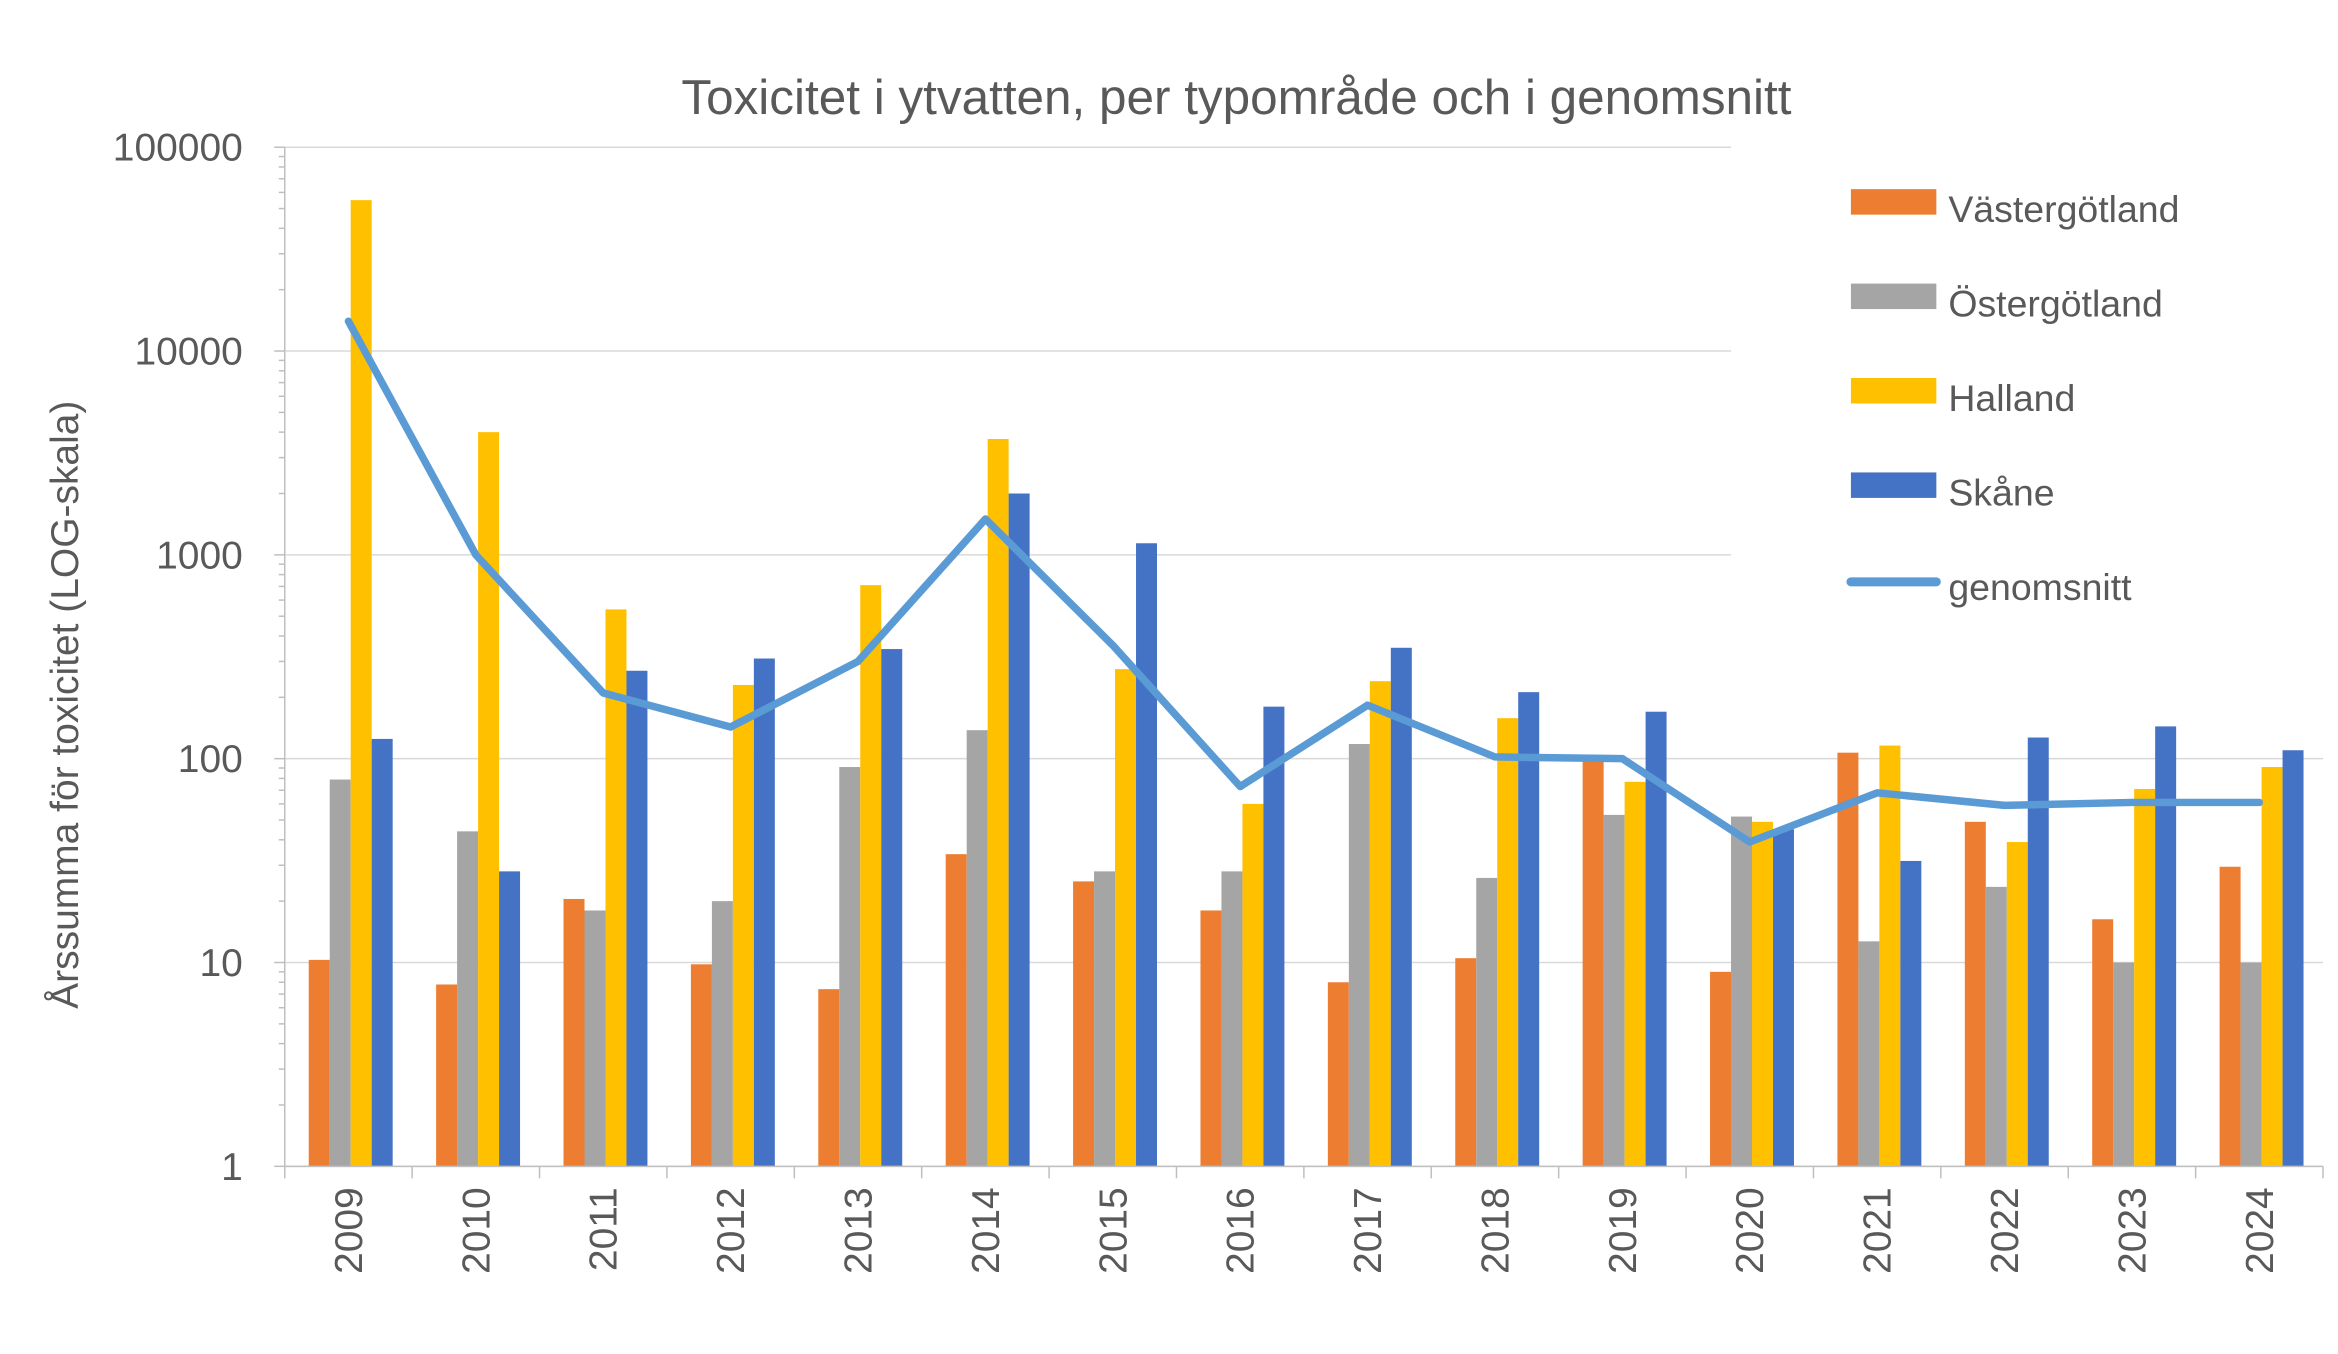  Describe the element at coordinates (2132, 1230) in the screenshot. I see `x-tick-label: 2023` at that location.